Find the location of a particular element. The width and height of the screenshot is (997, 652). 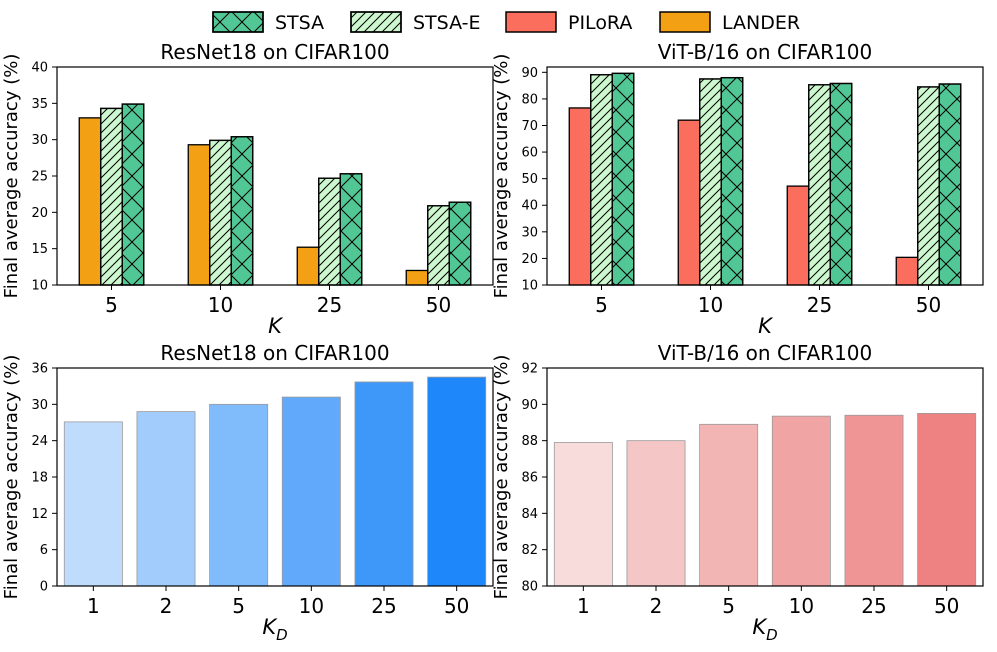

legend-label: LANDER is located at coordinates (761, 23).